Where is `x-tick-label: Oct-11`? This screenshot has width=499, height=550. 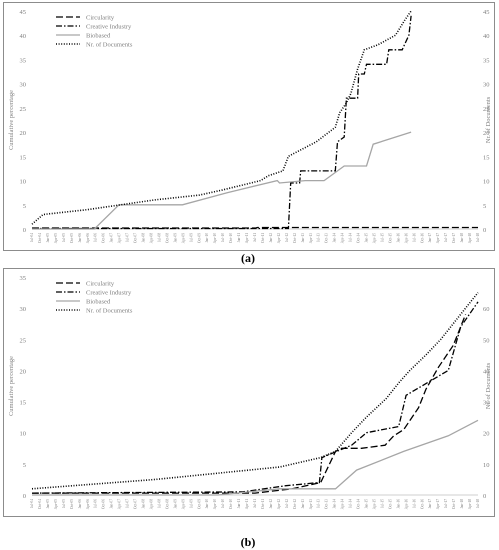 x-tick-label: Oct-11 is located at coordinates (263, 504).